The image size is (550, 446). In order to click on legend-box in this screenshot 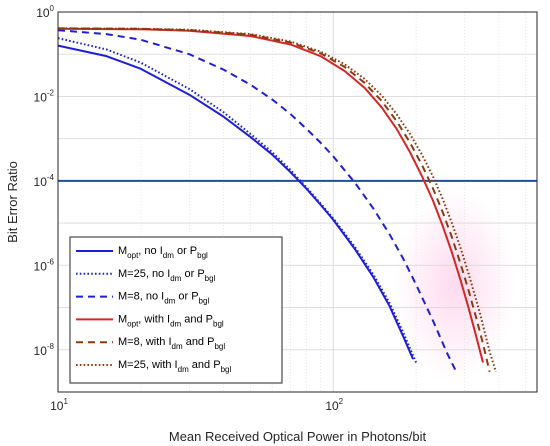, I will do `click(176, 310)`.